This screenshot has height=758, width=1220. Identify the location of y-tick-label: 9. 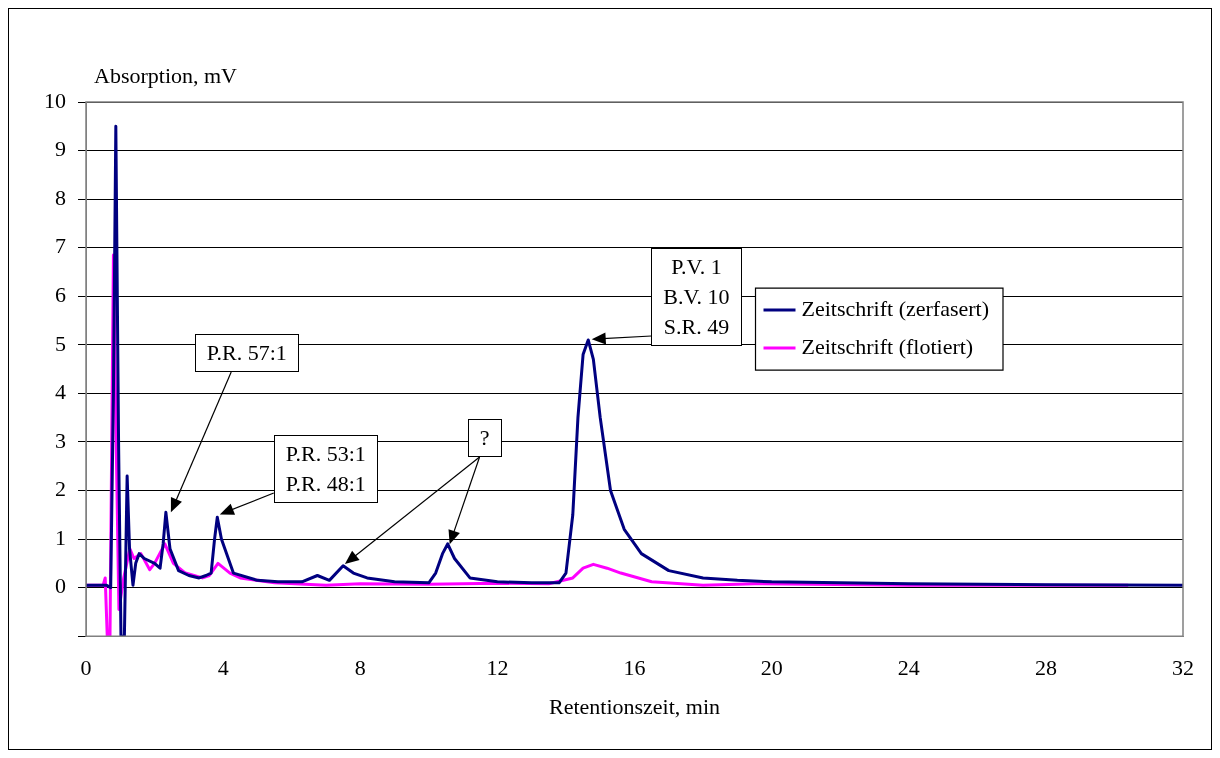
(60, 149).